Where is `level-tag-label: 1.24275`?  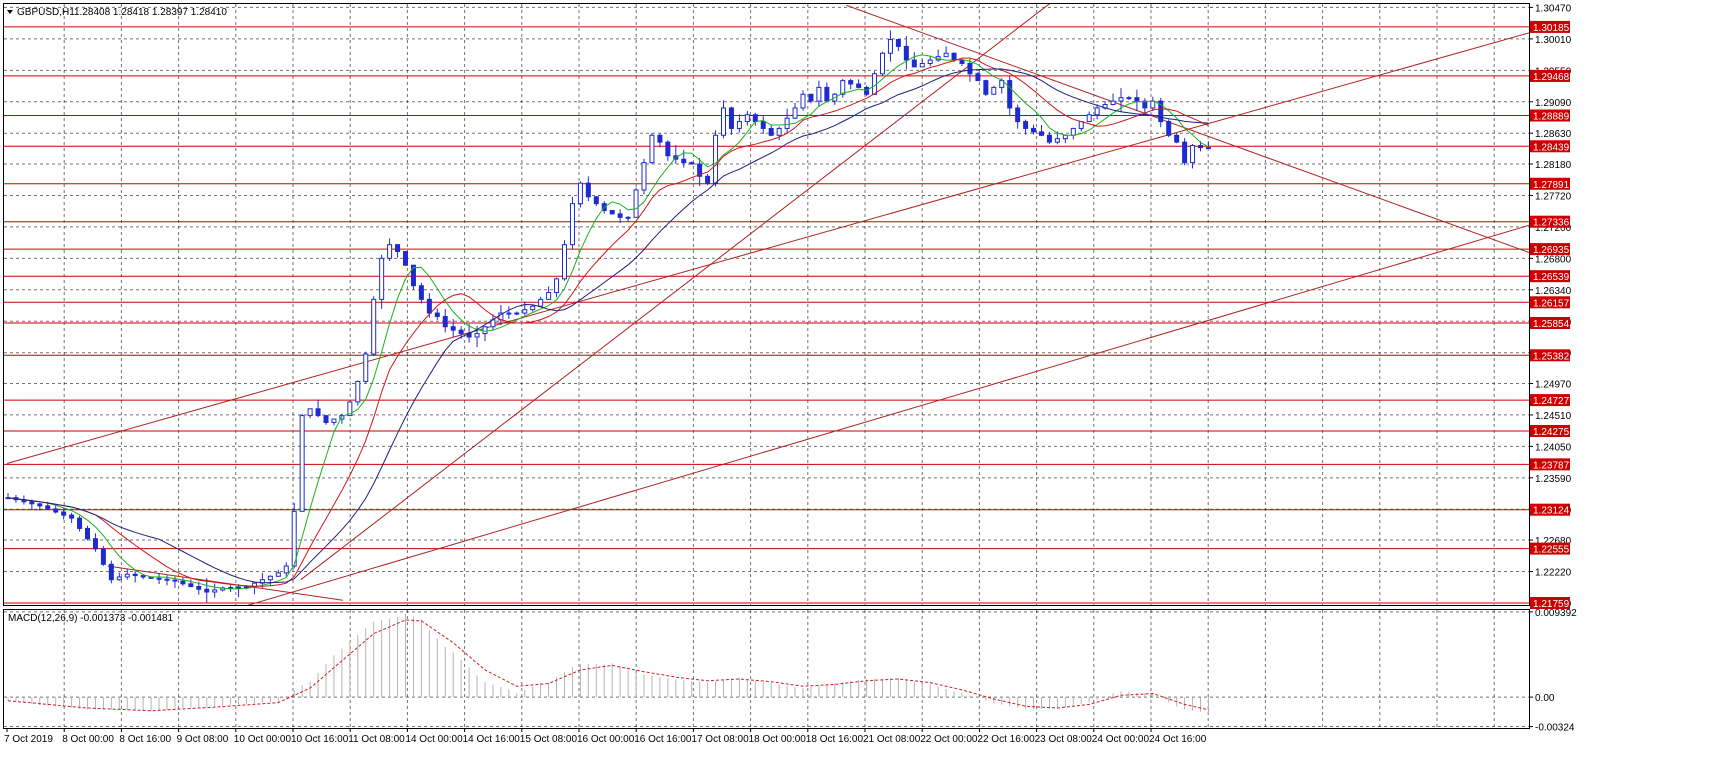 level-tag-label: 1.24275 is located at coordinates (1551, 432).